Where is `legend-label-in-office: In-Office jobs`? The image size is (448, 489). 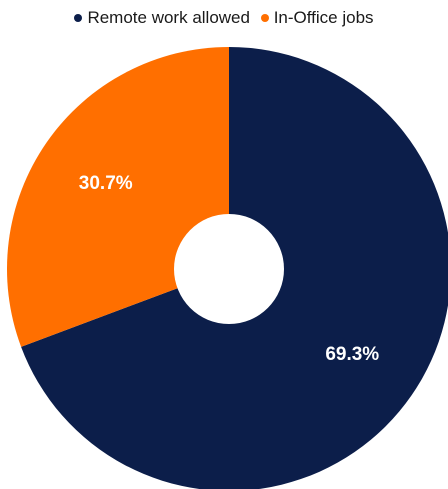 legend-label-in-office: In-Office jobs is located at coordinates (323, 17).